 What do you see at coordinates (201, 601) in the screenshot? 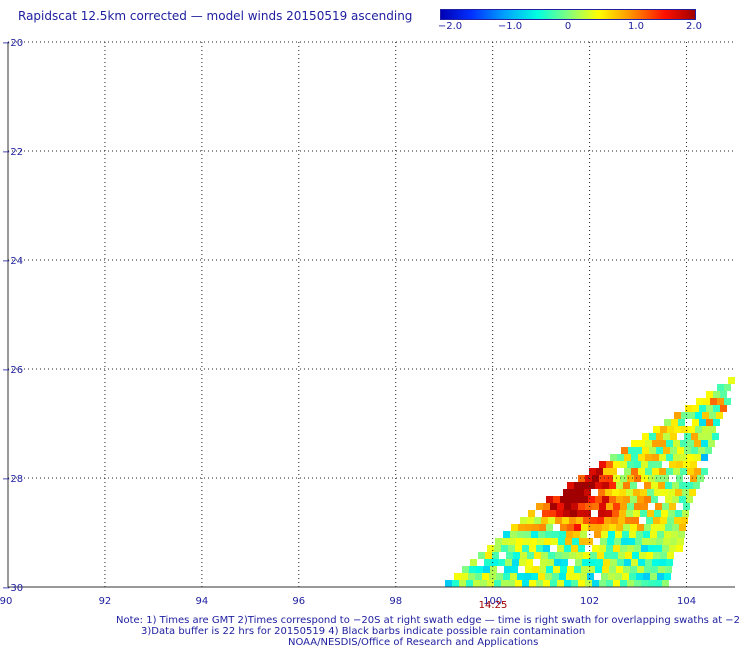
I see `x-tick-label: 94` at bounding box center [201, 601].